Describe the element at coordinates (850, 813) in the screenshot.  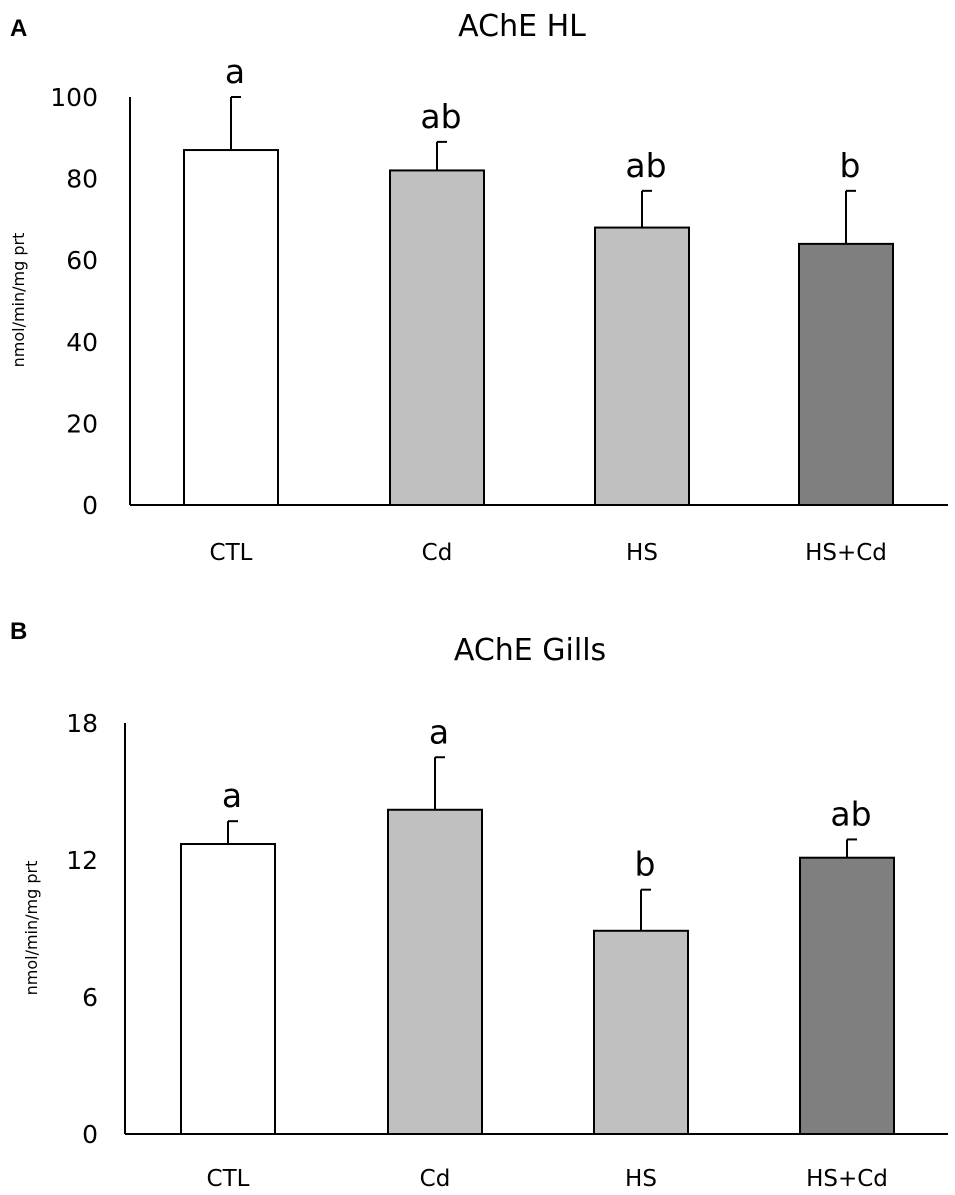
I see `significance-label-b: ab` at that location.